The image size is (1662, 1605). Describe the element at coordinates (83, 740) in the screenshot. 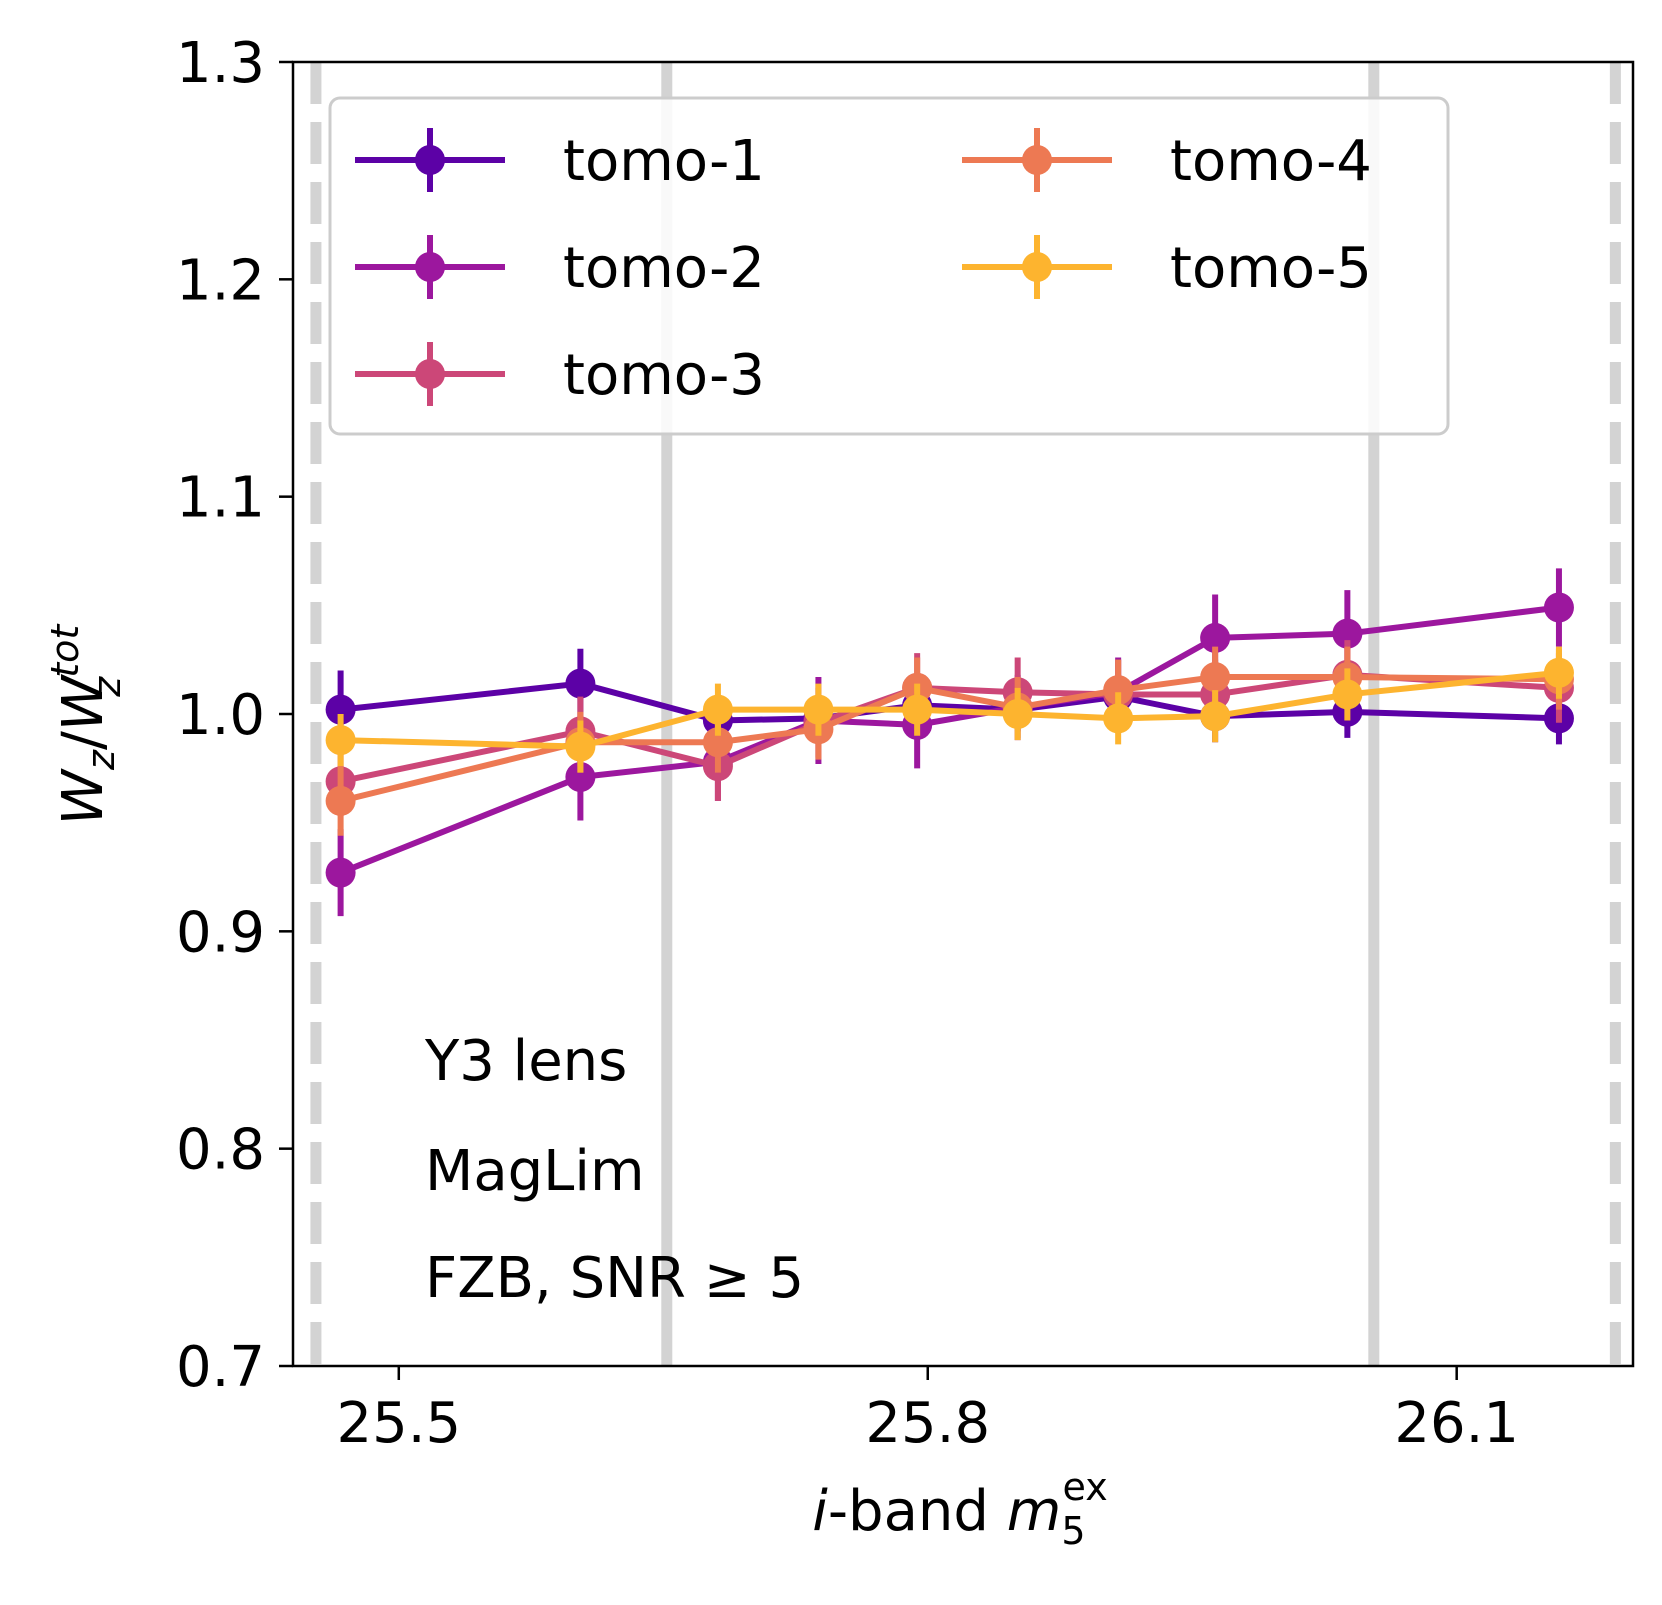

I see `y-label-slash: /` at that location.